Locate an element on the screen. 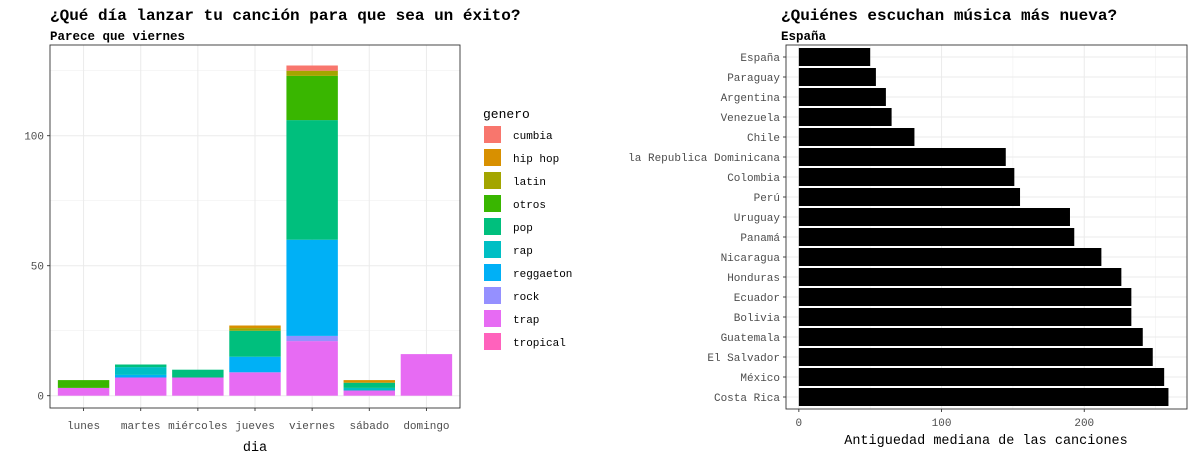  bar-espana is located at coordinates (834, 57).